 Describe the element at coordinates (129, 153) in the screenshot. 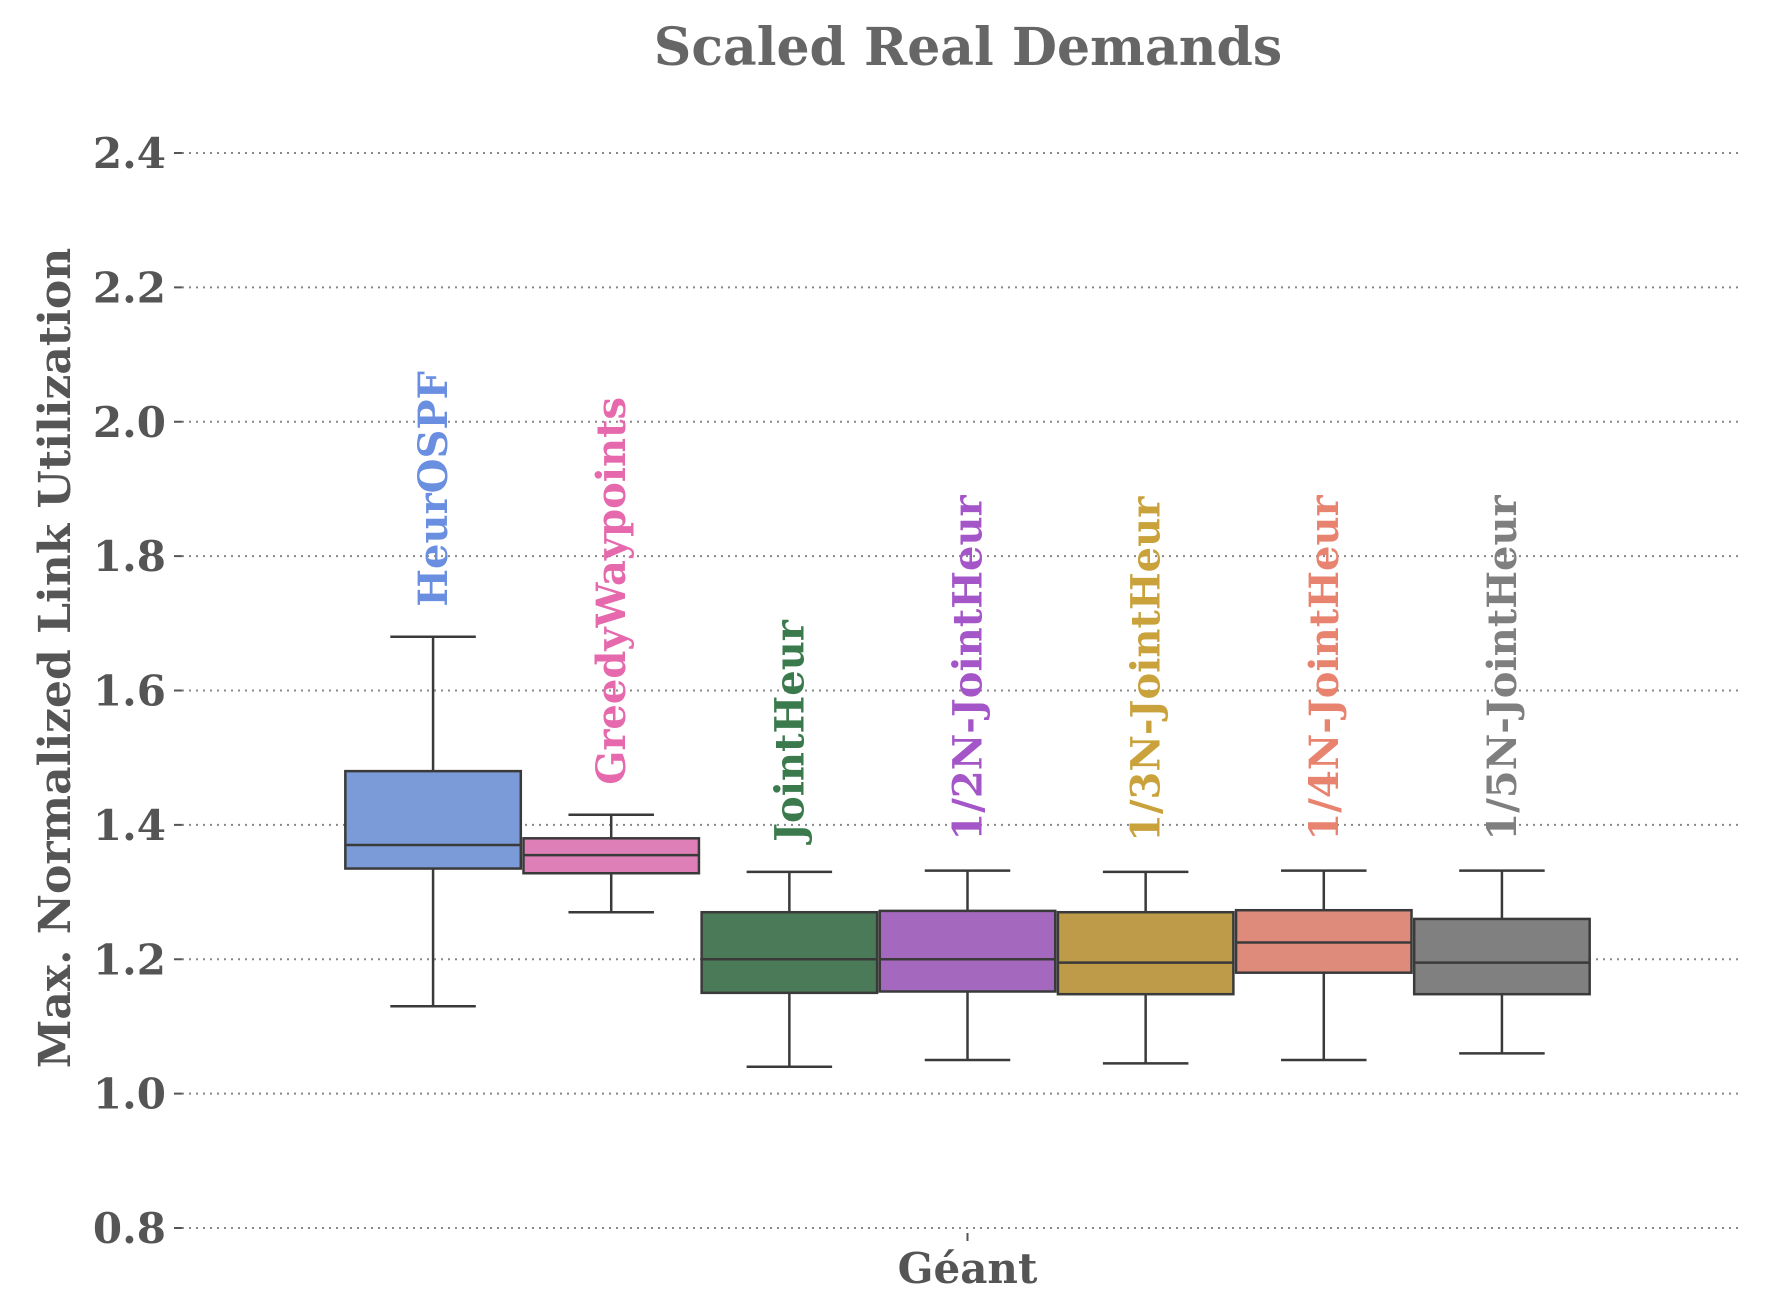

I see `y-tick-label: 2.4` at that location.